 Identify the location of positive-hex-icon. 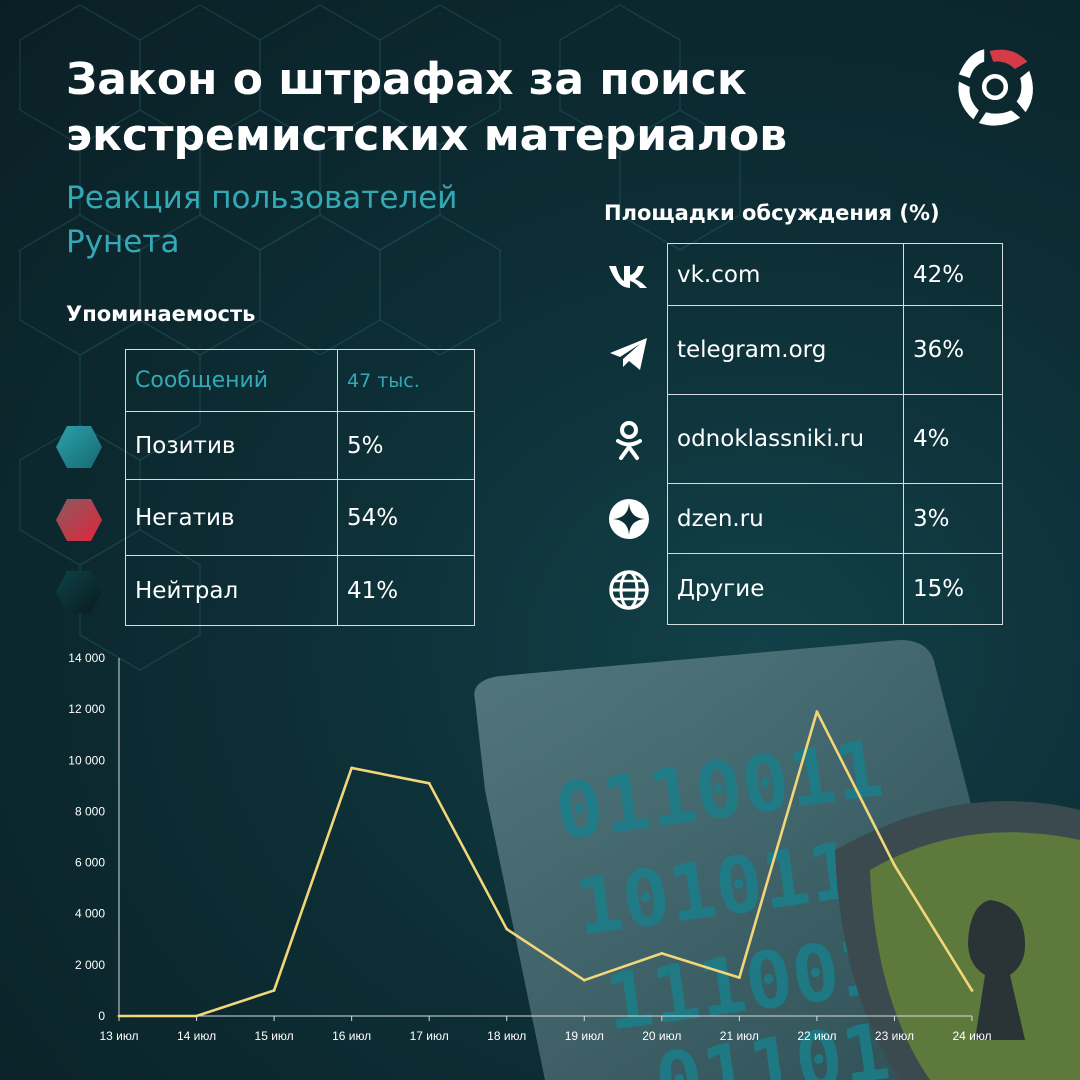
(79, 447).